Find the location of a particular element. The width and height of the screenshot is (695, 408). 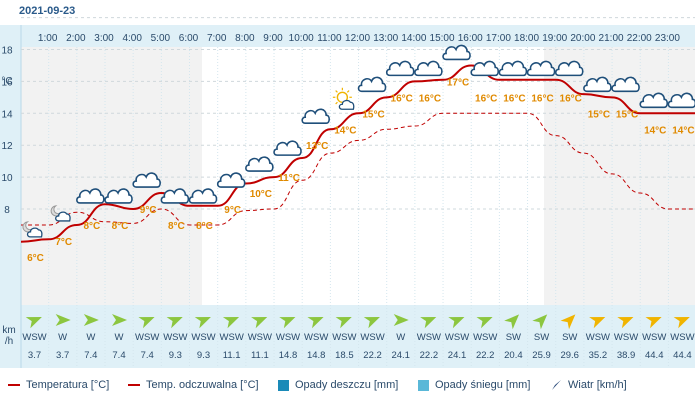

wind-speed-label: 22.2 is located at coordinates (372, 355).